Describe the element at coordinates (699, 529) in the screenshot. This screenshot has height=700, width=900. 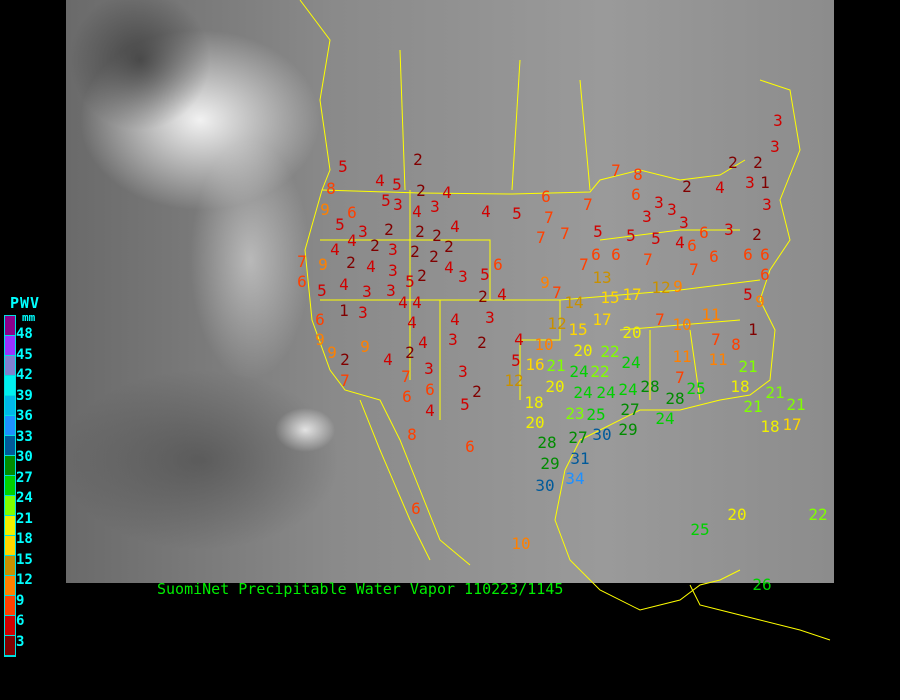
I see `station-pwv-value: 25` at that location.